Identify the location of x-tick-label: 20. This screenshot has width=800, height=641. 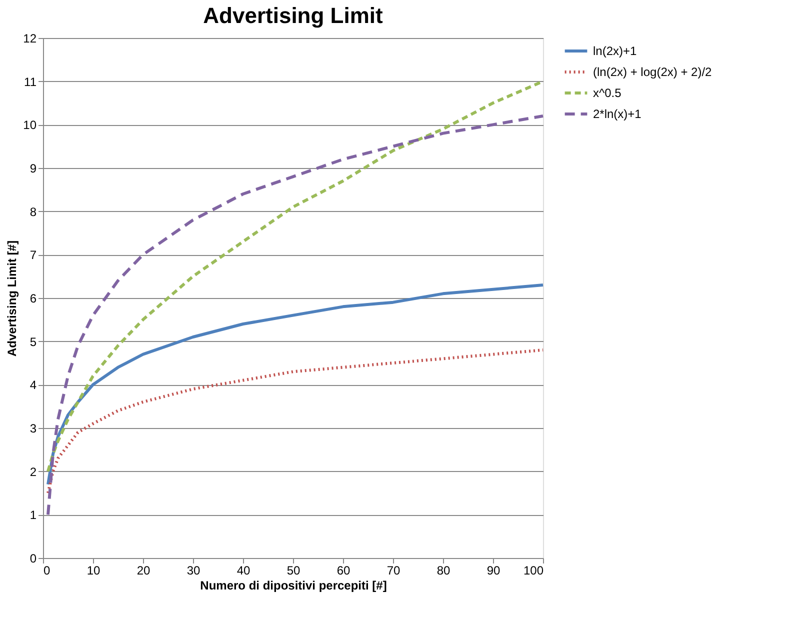
(143, 571).